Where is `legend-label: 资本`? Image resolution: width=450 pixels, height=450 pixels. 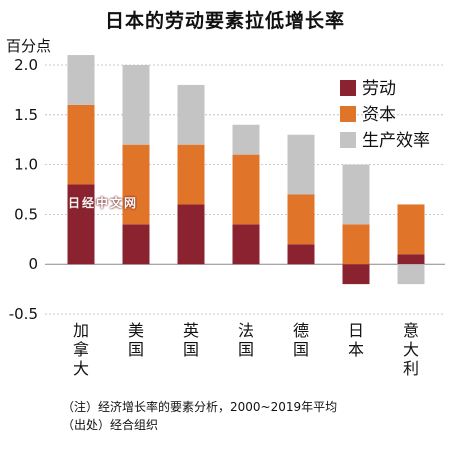 legend-label: 资本 is located at coordinates (379, 115).